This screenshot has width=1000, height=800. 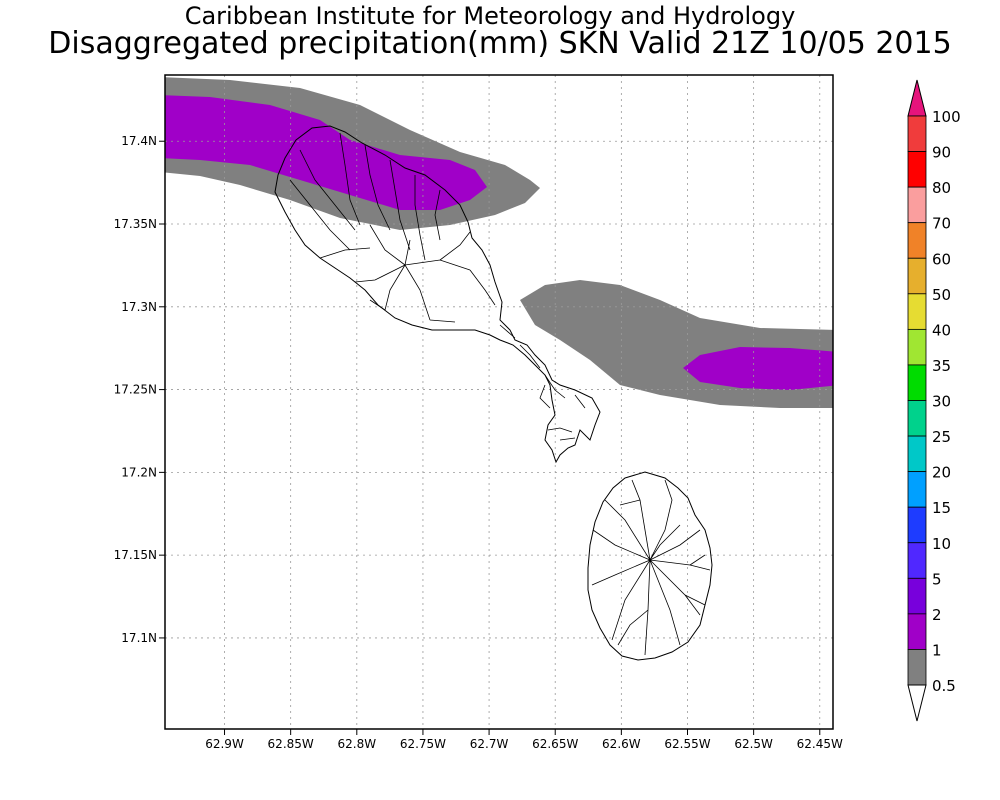 What do you see at coordinates (941, 544) in the screenshot?
I see `legend-label: 10` at bounding box center [941, 544].